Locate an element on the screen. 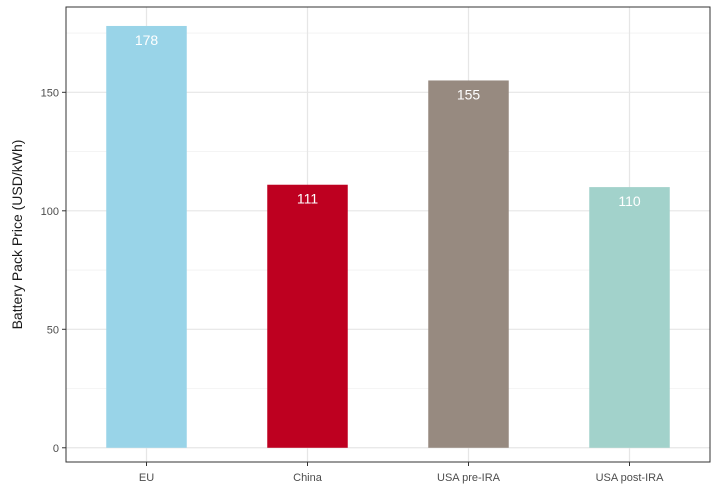 The image size is (712, 493). bar-value-label: 110 is located at coordinates (629, 201).